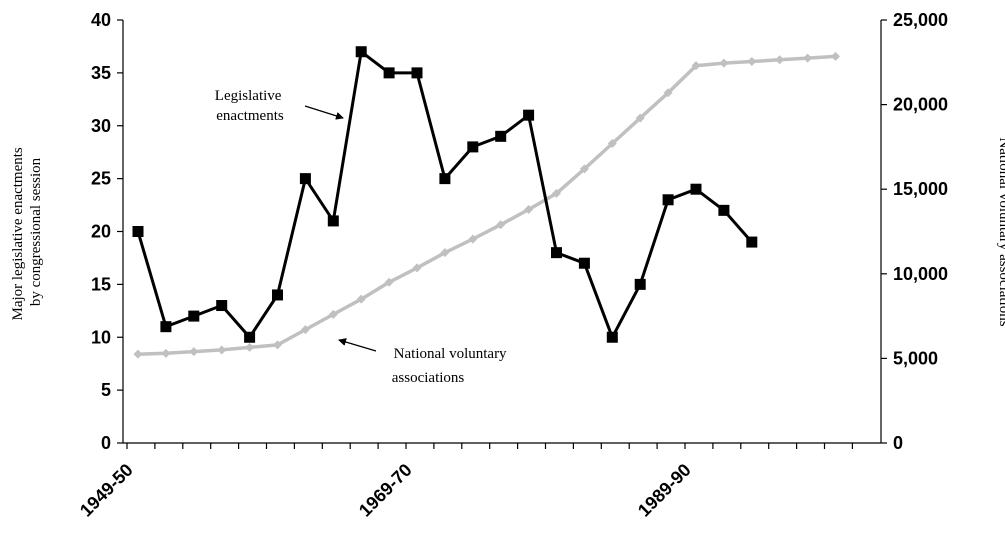 The image size is (1005, 535). What do you see at coordinates (250, 116) in the screenshot?
I see `annotation-legislative-line-2: enactments` at bounding box center [250, 116].